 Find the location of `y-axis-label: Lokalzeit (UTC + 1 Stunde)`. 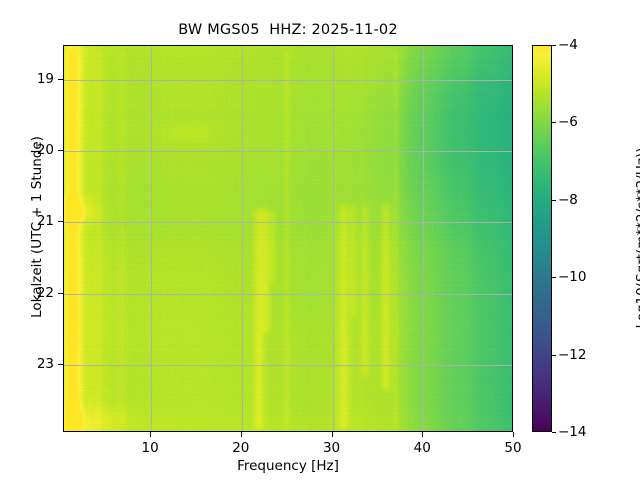

y-axis-label: Lokalzeit (UTC + 1 Stunde) is located at coordinates (37, 227).